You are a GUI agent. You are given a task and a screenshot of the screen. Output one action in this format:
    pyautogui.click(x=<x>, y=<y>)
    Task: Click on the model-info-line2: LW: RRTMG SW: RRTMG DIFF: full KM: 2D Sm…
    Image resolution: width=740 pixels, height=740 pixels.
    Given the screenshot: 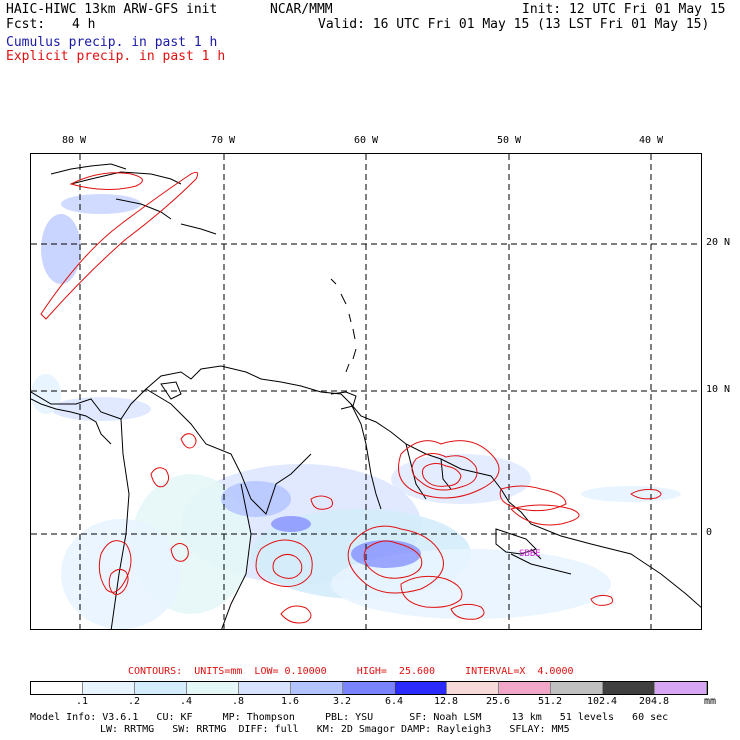 What is the action you would take?
    pyautogui.click(x=335, y=729)
    